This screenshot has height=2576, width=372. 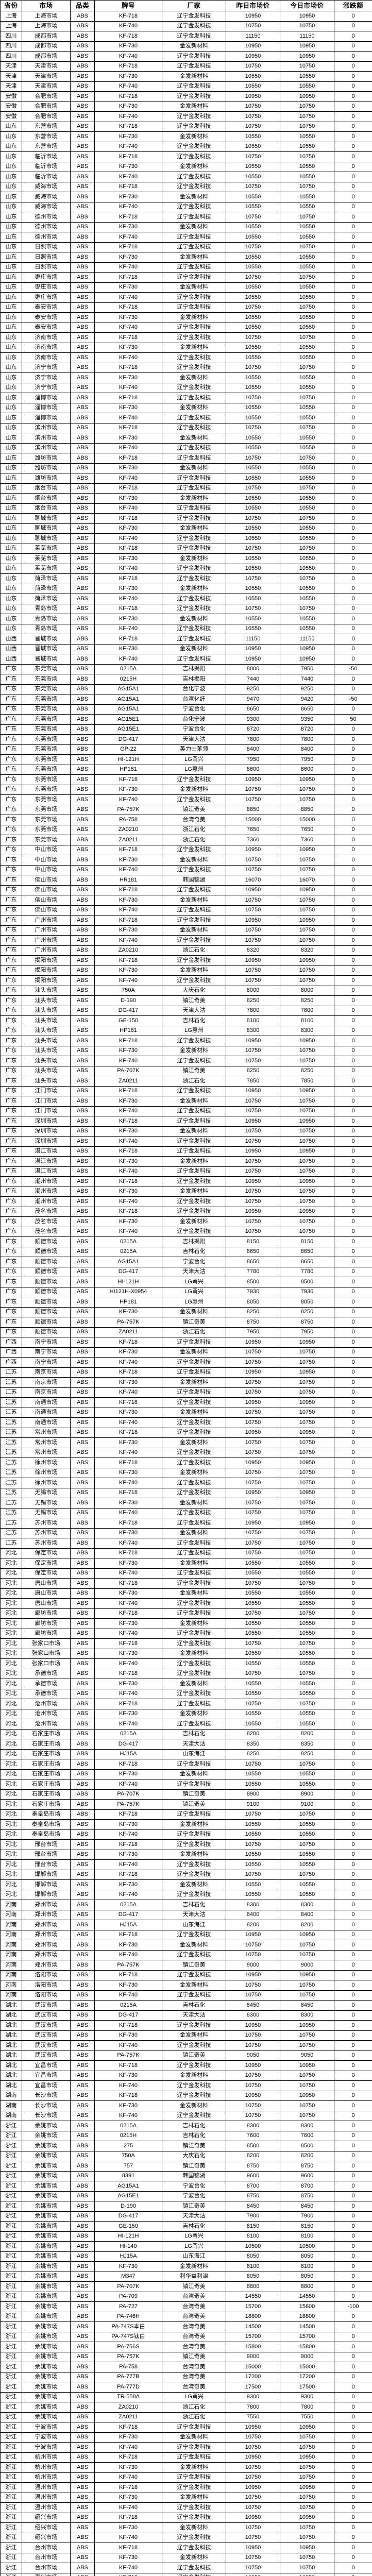 What do you see at coordinates (11, 2488) in the screenshot?
I see `cell-province: 浙江` at bounding box center [11, 2488].